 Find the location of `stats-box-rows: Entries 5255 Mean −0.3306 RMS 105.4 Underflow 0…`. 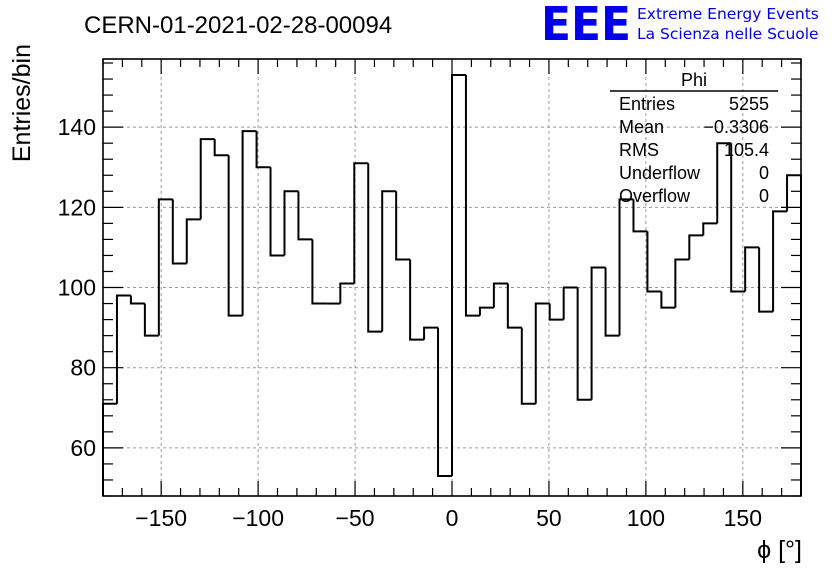

stats-box-rows: Entries 5255 Mean −0.3306 RMS 105.4 Underflow 0… is located at coordinates (694, 150).